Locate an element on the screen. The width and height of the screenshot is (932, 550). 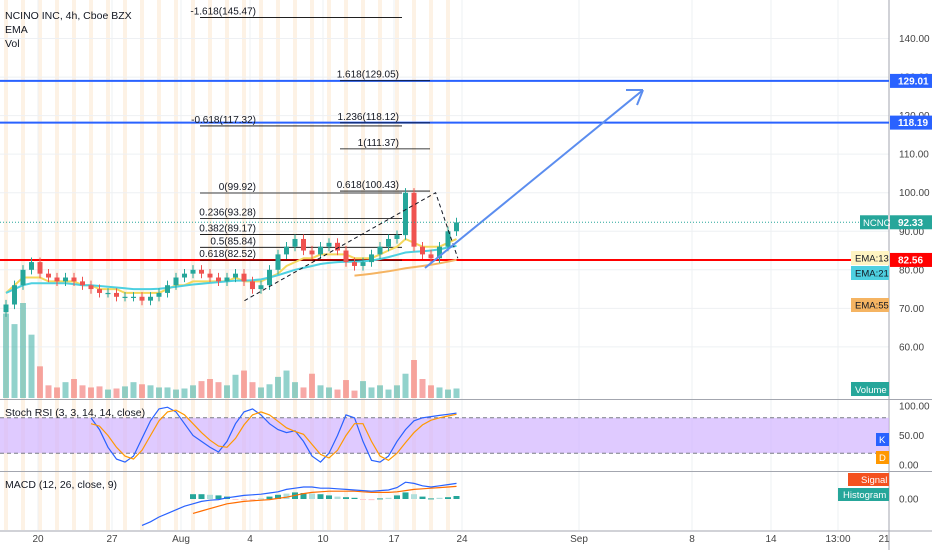
volume-badge-label: Volume is located at coordinates (871, 390).